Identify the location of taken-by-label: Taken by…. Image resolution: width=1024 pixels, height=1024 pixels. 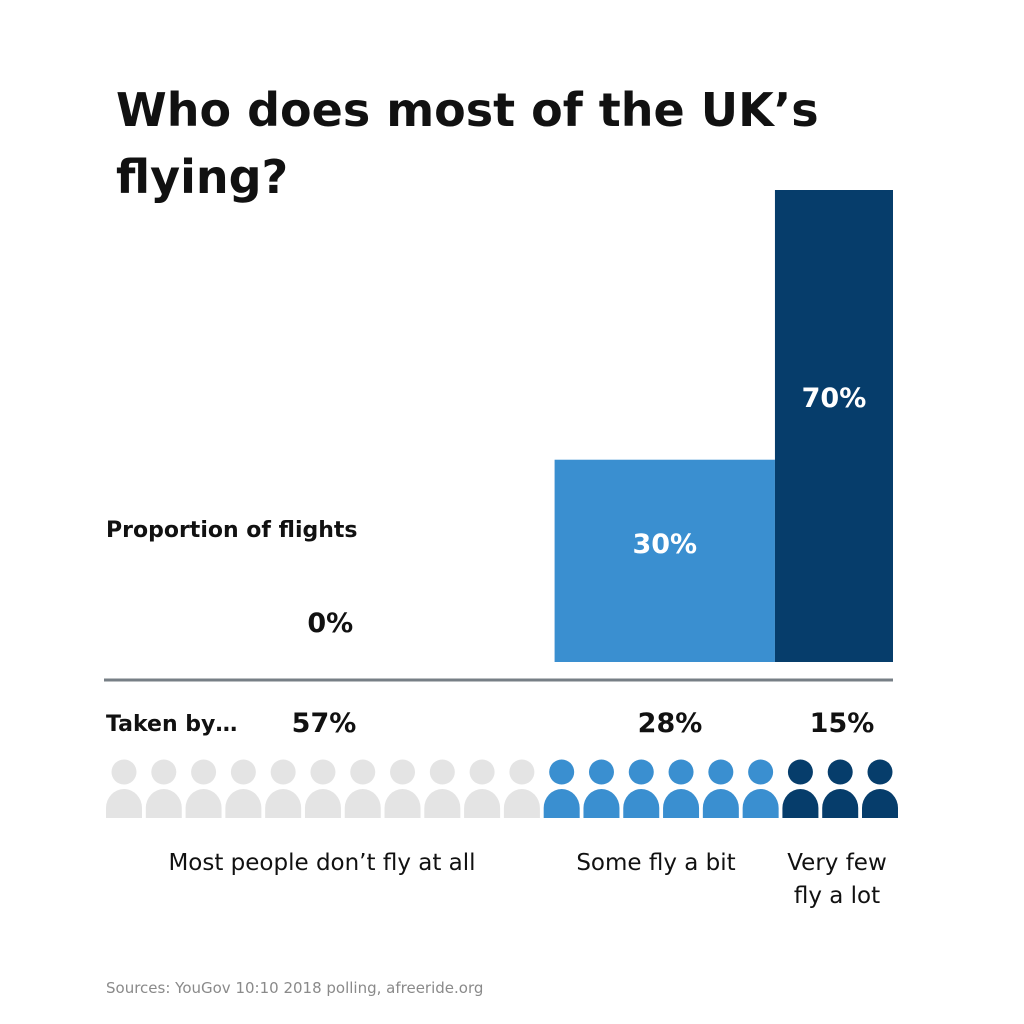
(171, 724).